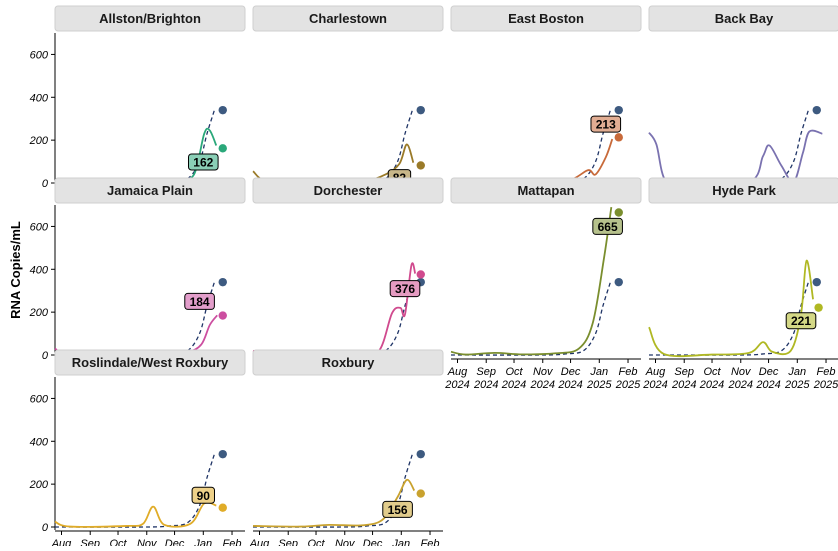 The image size is (838, 551). I want to click on panel-title: Allston/Brighton, so click(150, 18).